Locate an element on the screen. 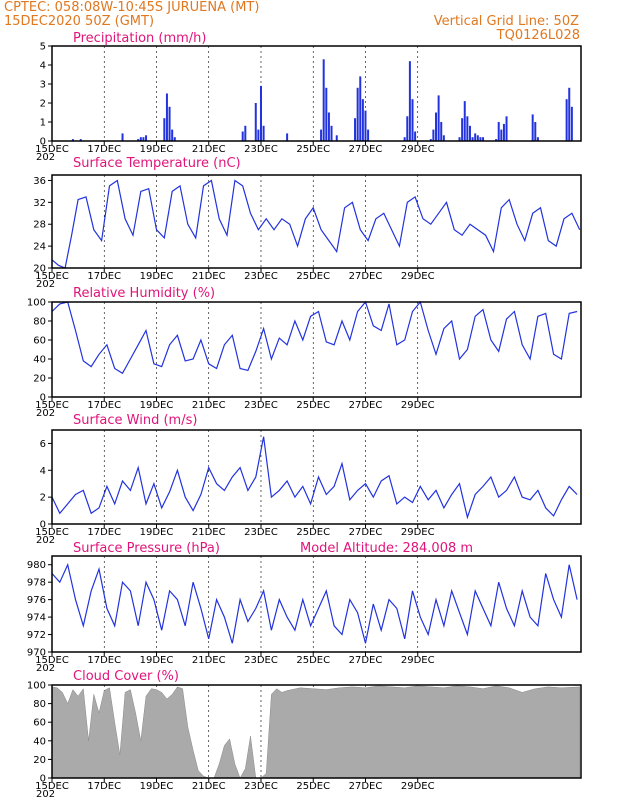  panel-title: Precipitation (mm/h) is located at coordinates (139, 38).